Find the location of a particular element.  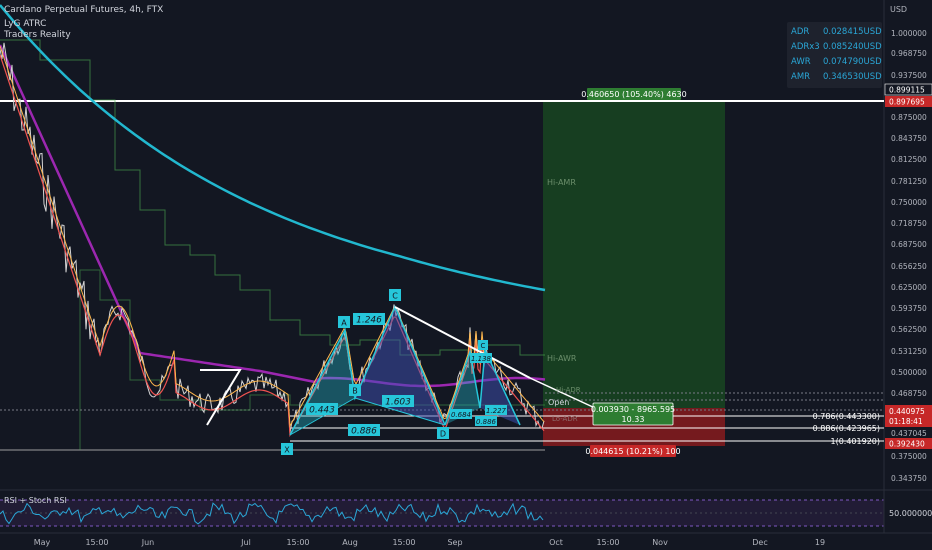

price-tick-label: 1.000000 is located at coordinates (909, 33).